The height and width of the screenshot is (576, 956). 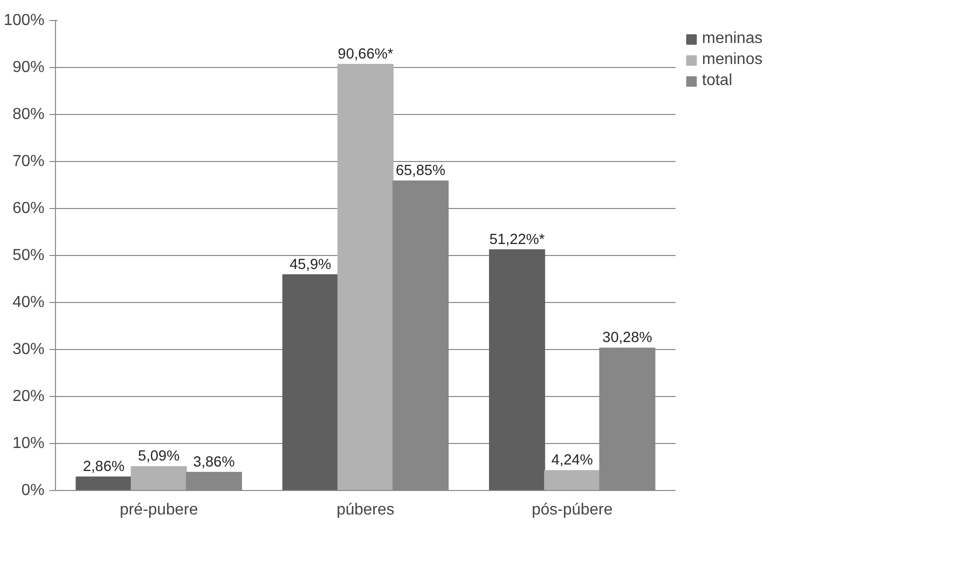 What do you see at coordinates (365, 510) in the screenshot?
I see `x-tick-label: púberes` at bounding box center [365, 510].